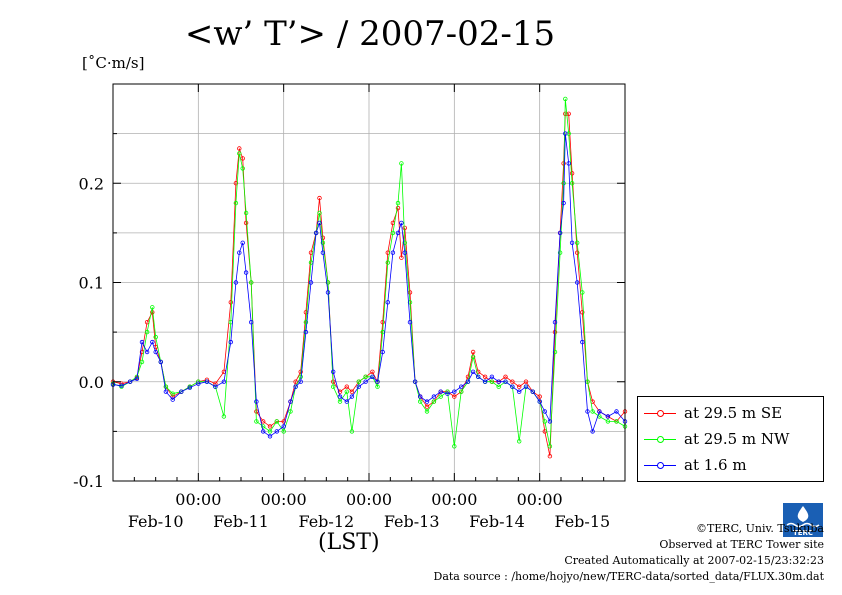  What do you see at coordinates (497, 521) in the screenshot?
I see `day-label: Feb-14` at bounding box center [497, 521].